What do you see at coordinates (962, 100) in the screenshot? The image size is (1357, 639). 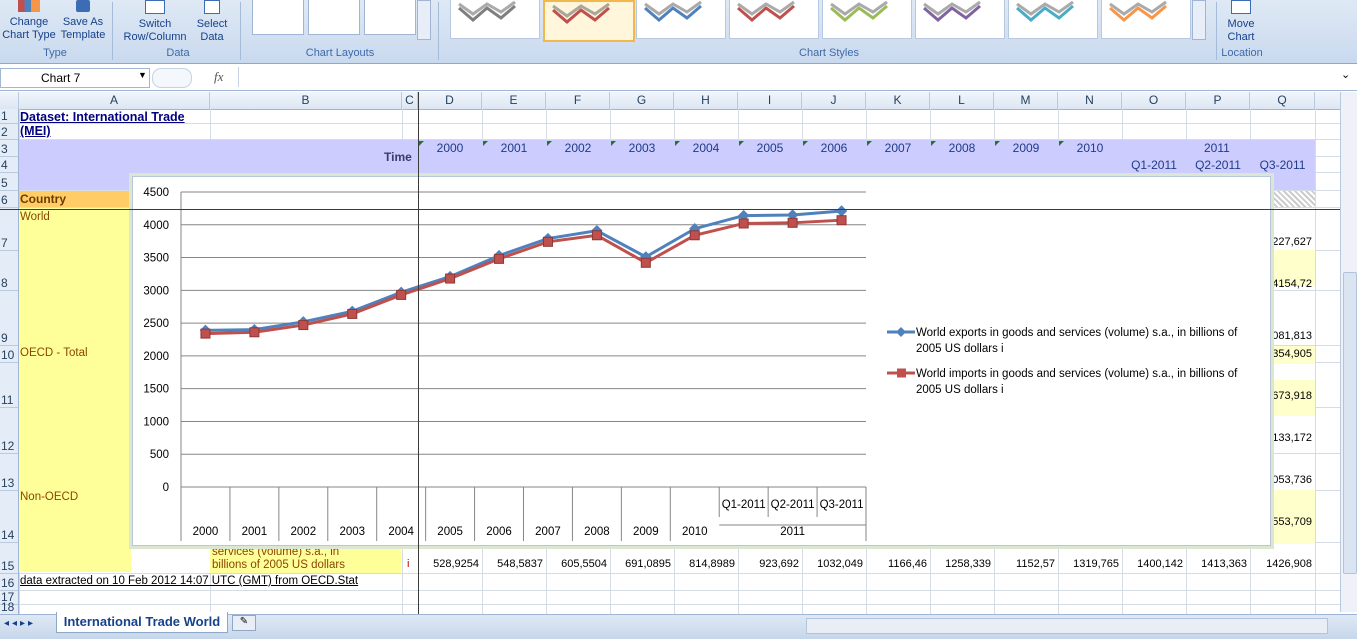 I see `column-header-L: L` at bounding box center [962, 100].